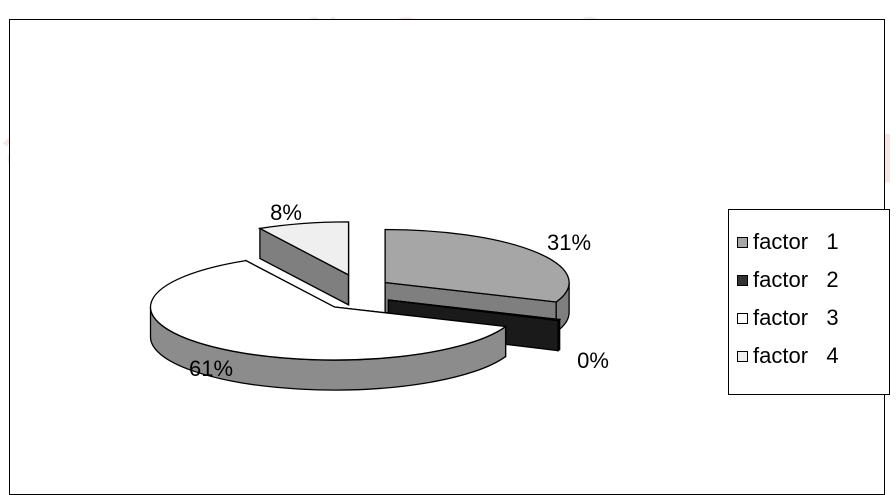 The image size is (896, 495). I want to click on data-label-3: 61%, so click(211, 368).